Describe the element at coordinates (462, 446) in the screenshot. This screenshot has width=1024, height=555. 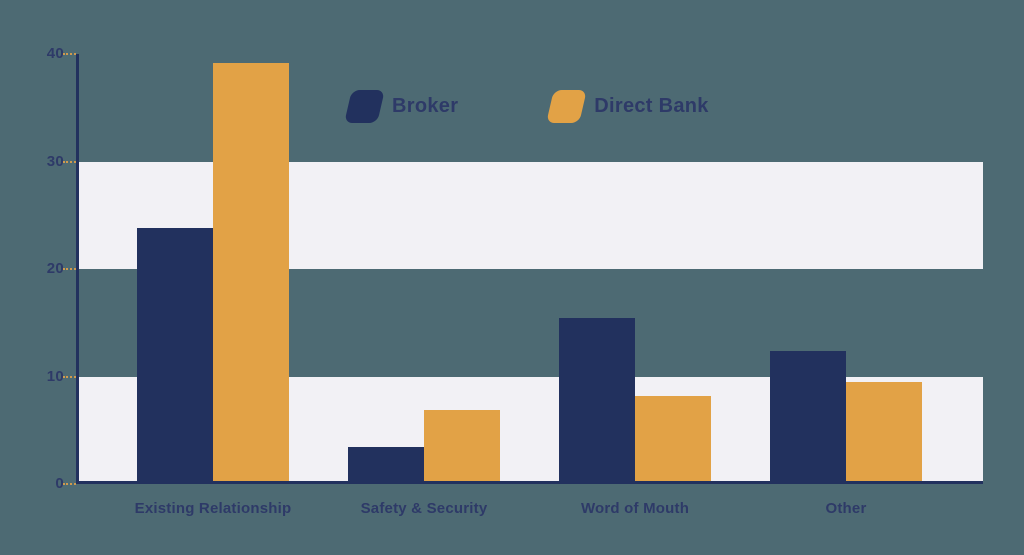
I see `bar-direct-bank-safety-security` at that location.